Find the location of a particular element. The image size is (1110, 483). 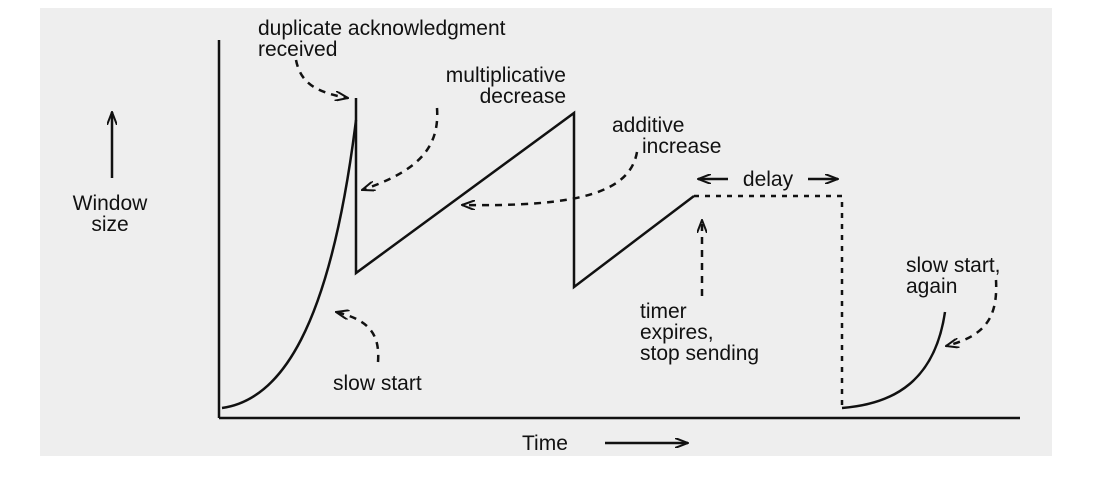

y-axis-label-line1: Window is located at coordinates (111, 203).